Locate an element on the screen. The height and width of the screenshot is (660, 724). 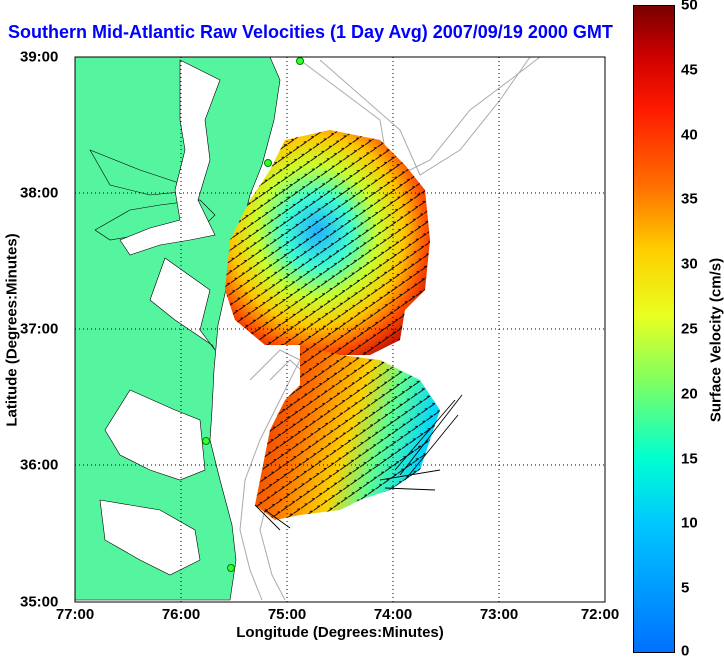
x-tick-label: 74:00 is located at coordinates (393, 614).